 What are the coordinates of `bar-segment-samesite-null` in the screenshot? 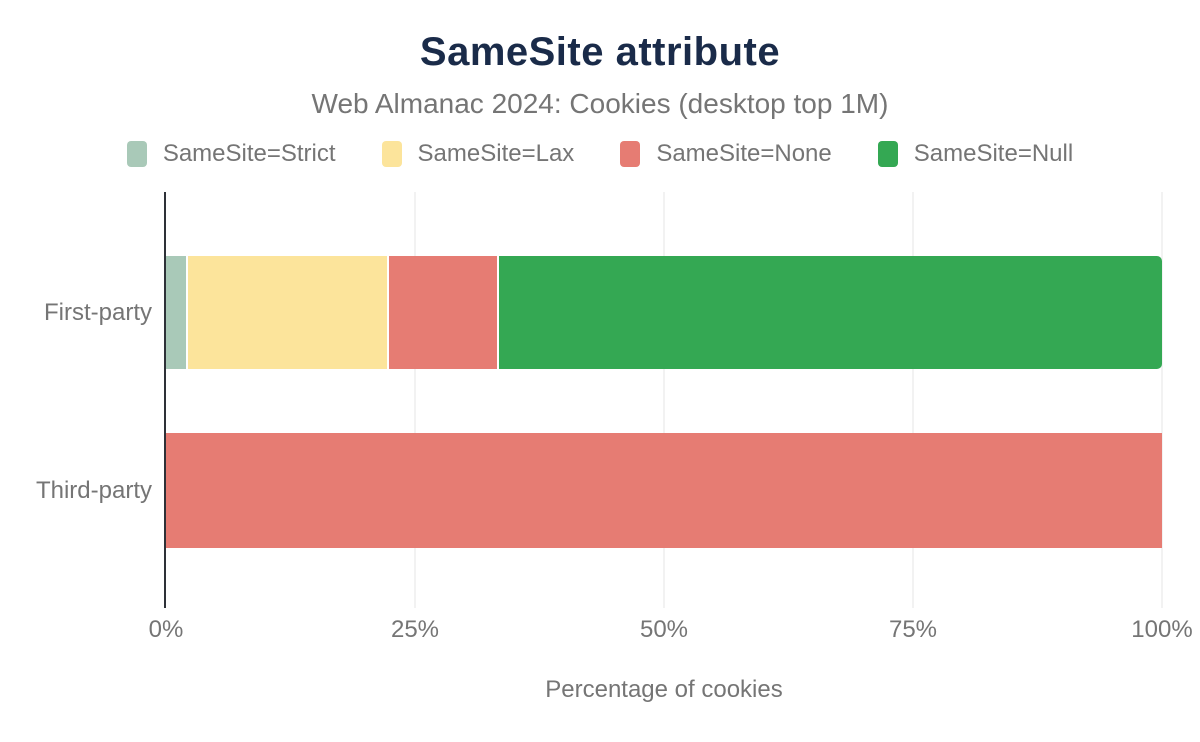 It's located at (829, 312).